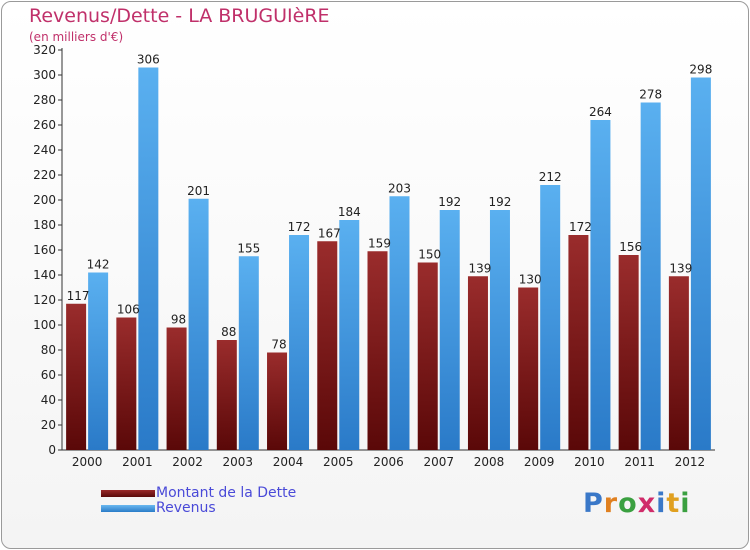 The height and width of the screenshot is (550, 750). I want to click on data-label-revenue: 306, so click(148, 60).